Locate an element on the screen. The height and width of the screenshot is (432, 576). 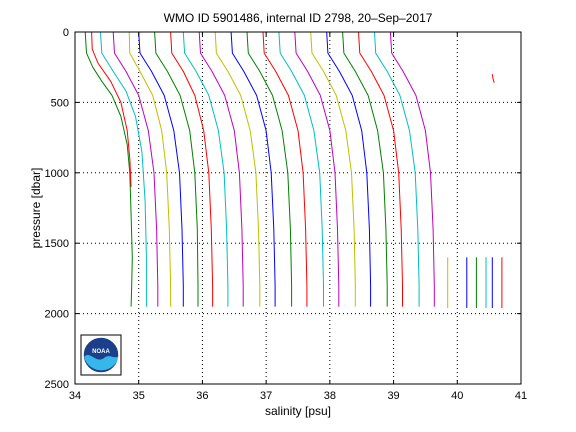
svg-text: NOAA is located at coordinates (101, 352).